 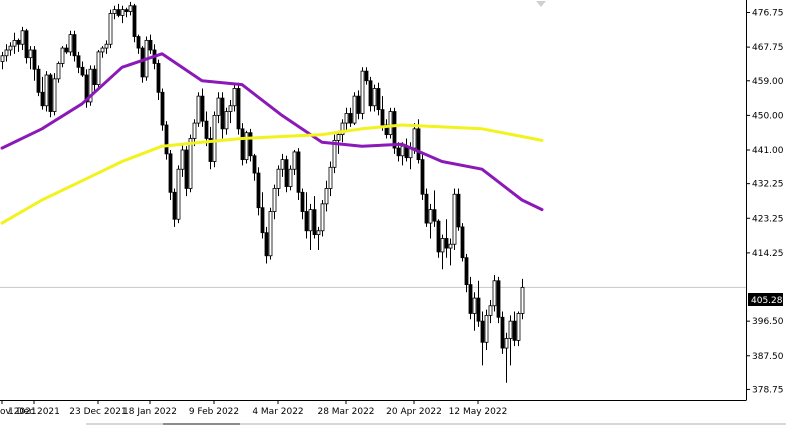 I want to click on x-tick-label: 4 Mar 2022, so click(x=277, y=412).